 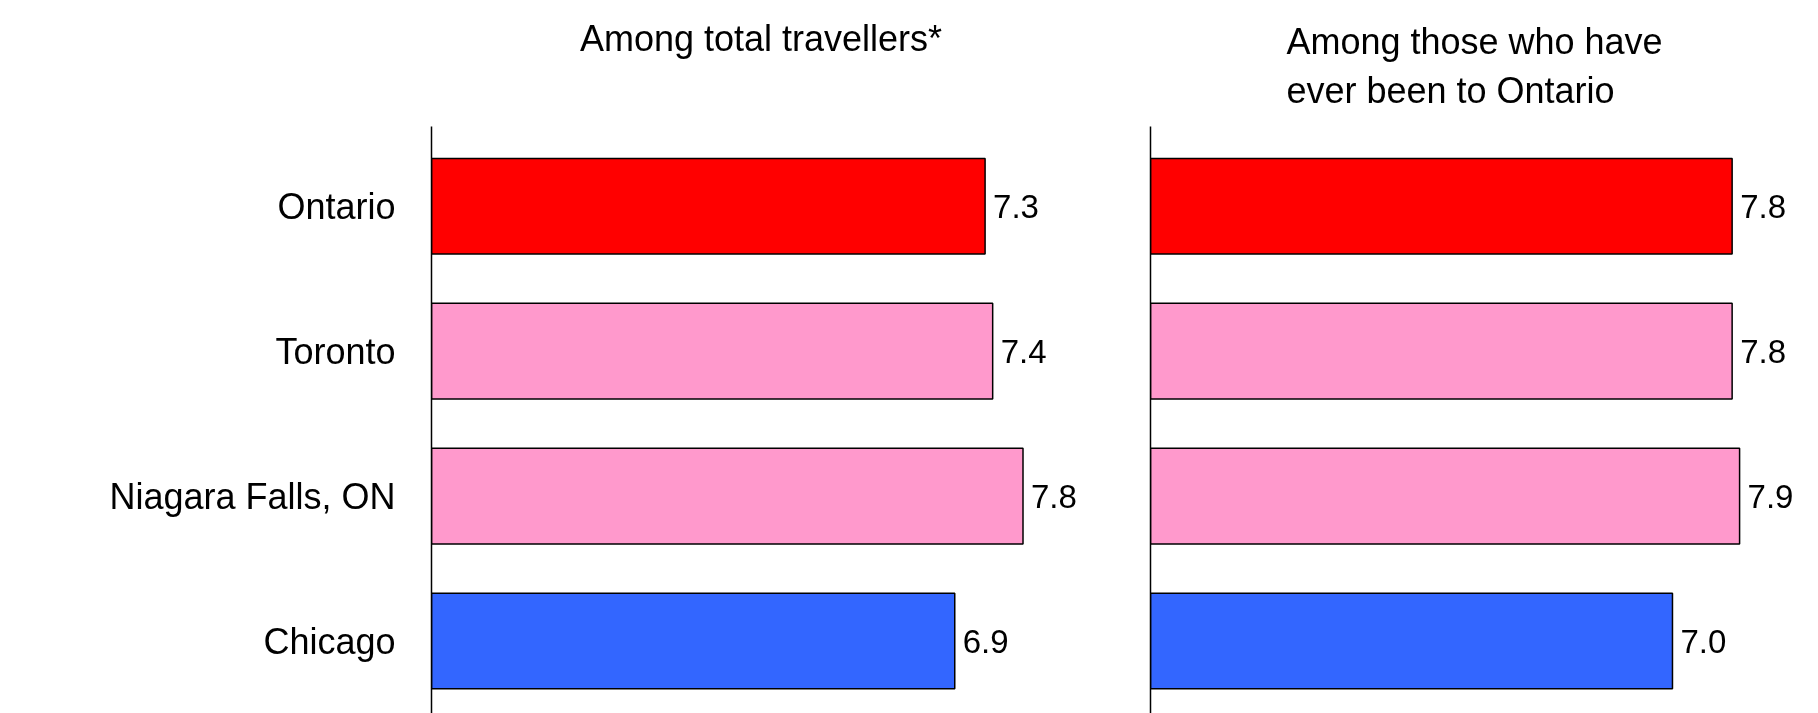 I want to click on y-tick-label: Toronto, so click(x=335, y=351).